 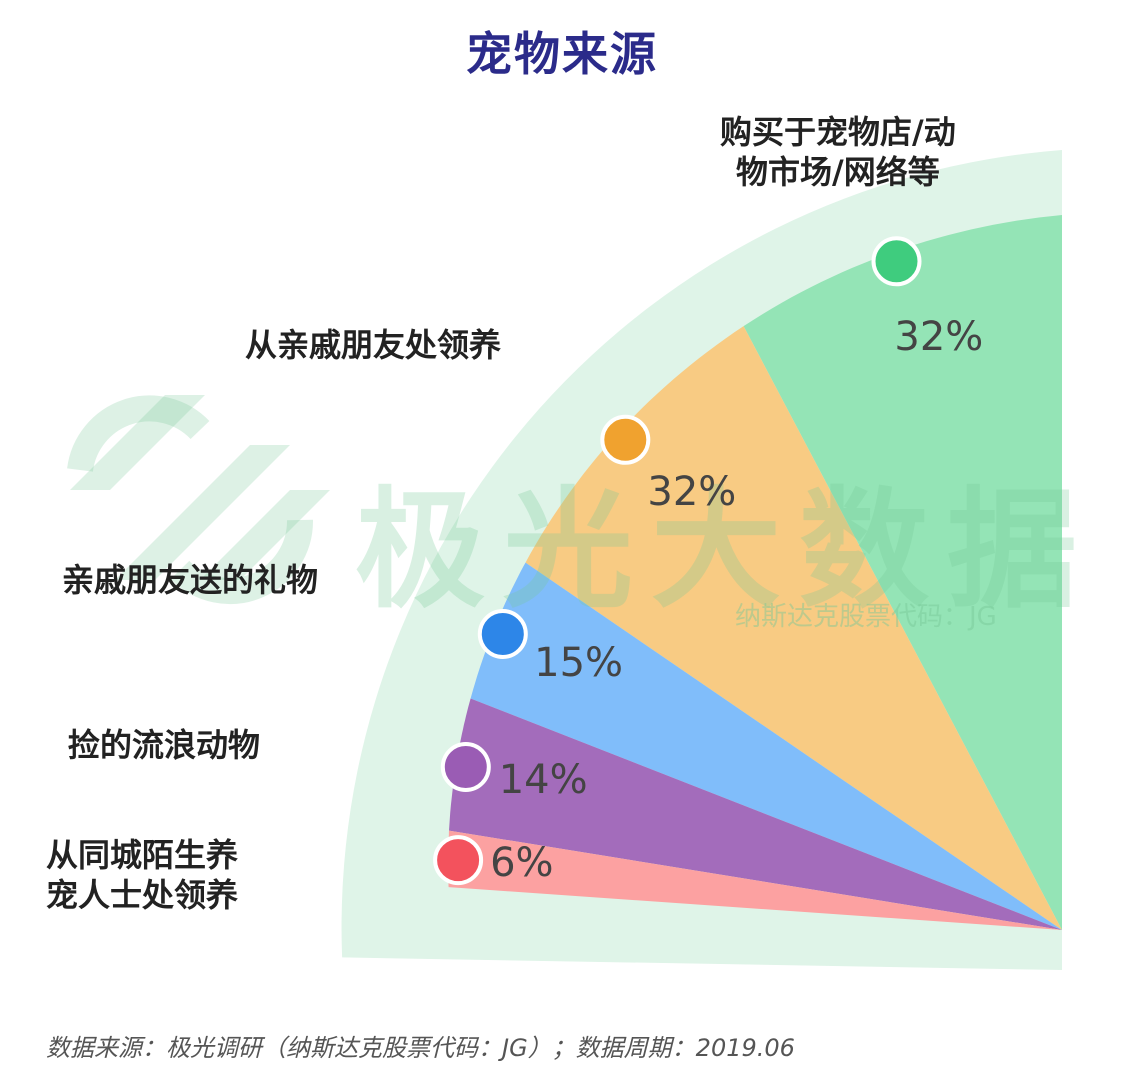 What do you see at coordinates (866, 617) in the screenshot?
I see `watermark-subtext: 纳斯达克股票代码：JG` at bounding box center [866, 617].